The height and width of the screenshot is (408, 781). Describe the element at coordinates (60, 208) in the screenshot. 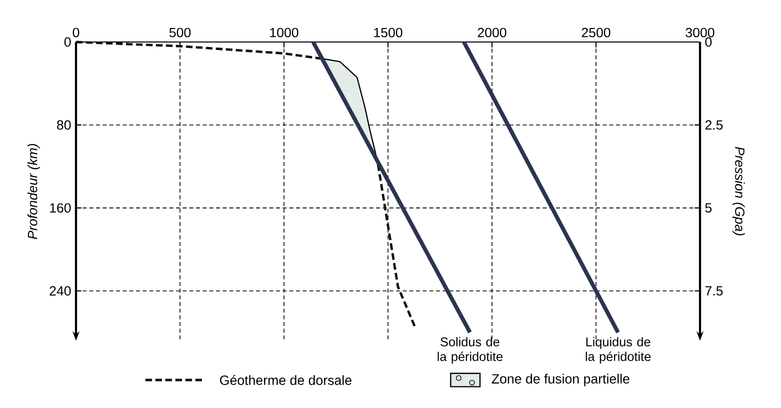

I see `y-tick-label: 160` at that location.